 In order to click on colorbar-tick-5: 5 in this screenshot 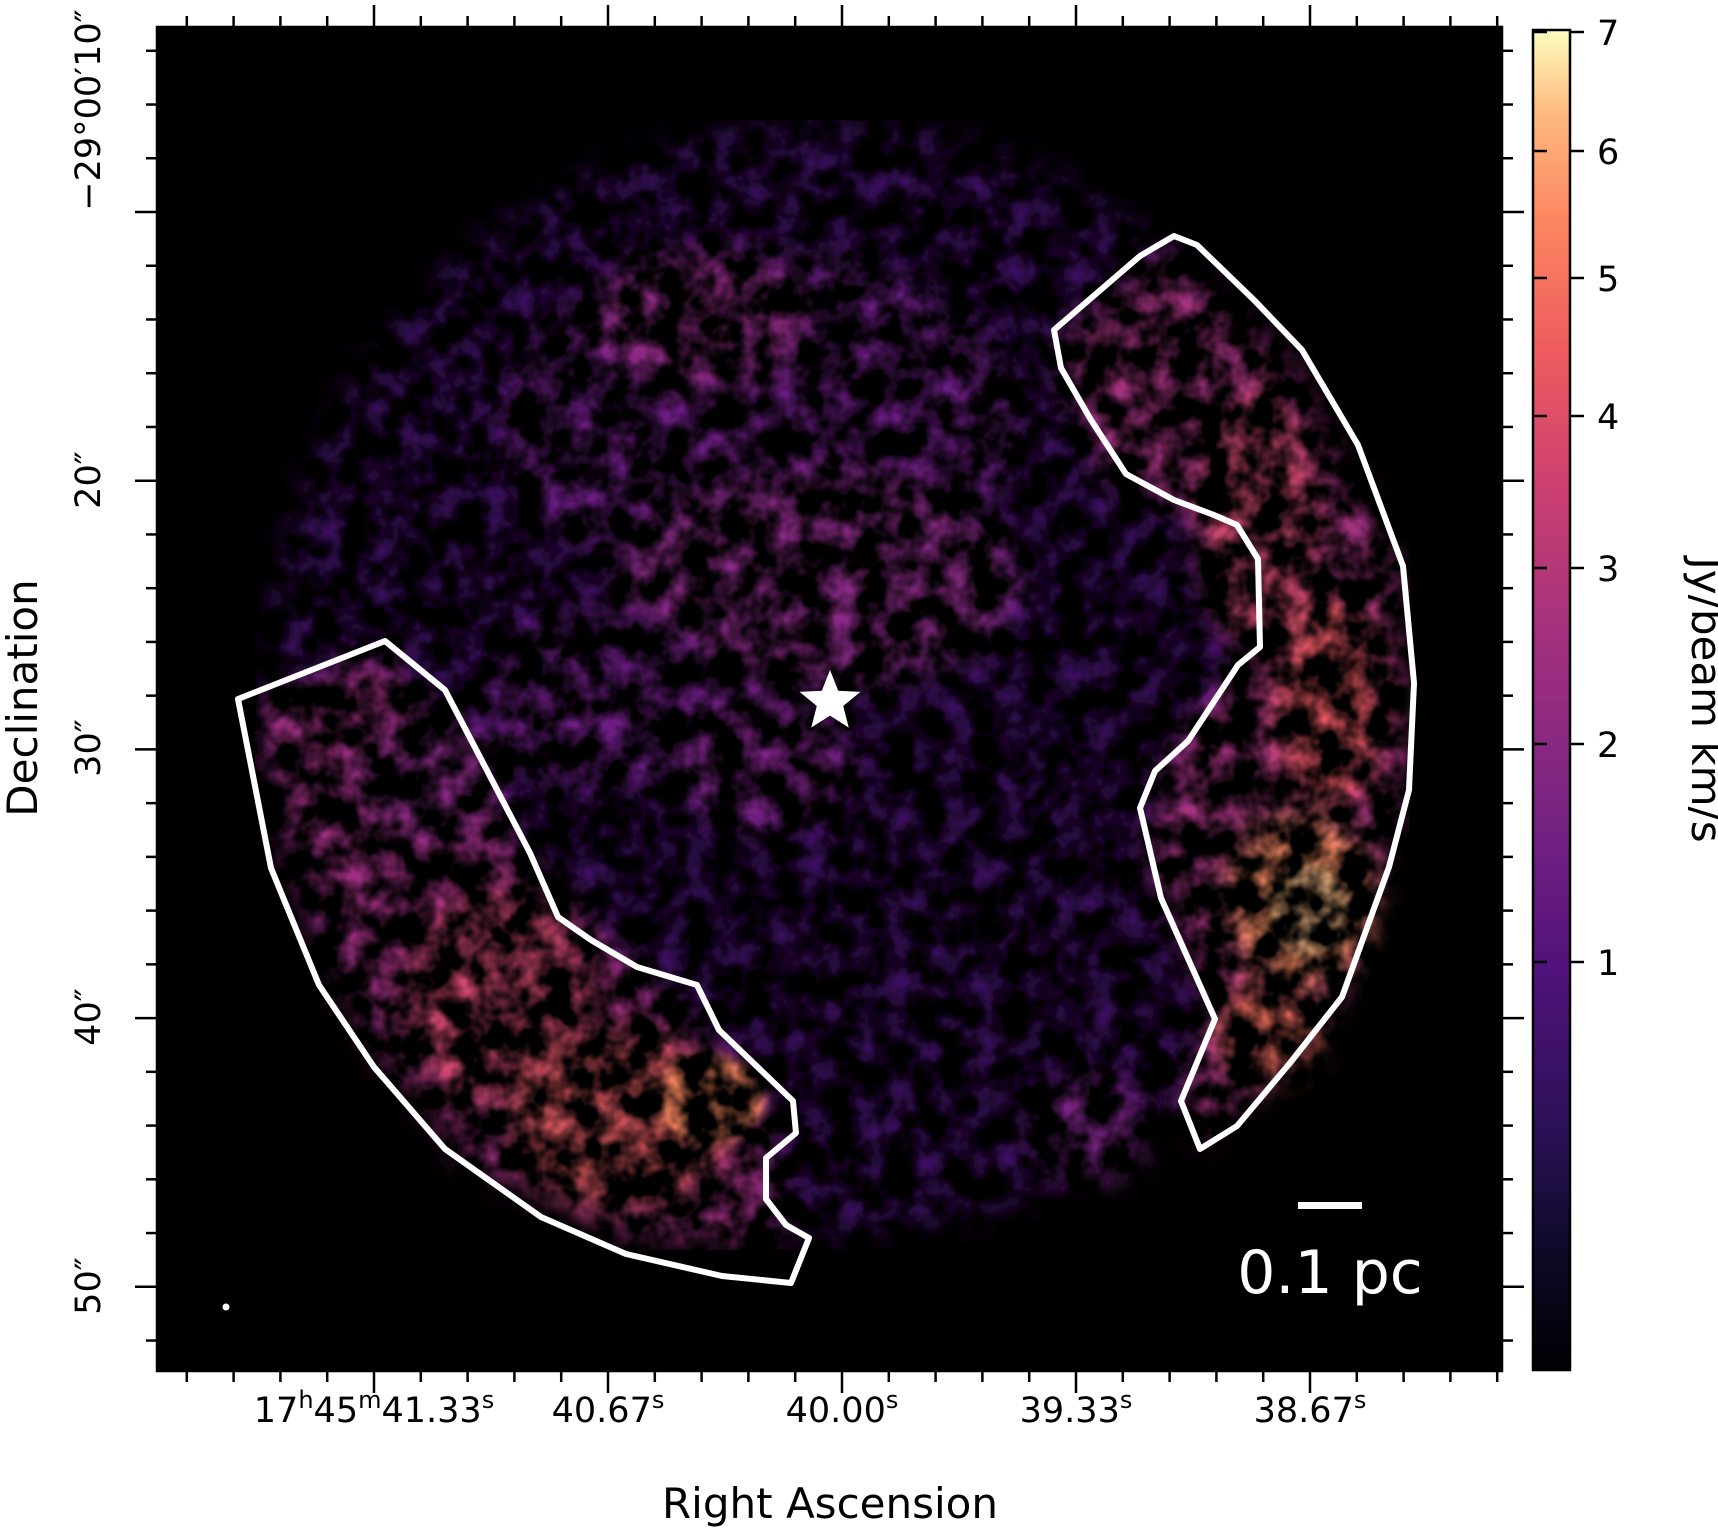, I will do `click(1608, 280)`.